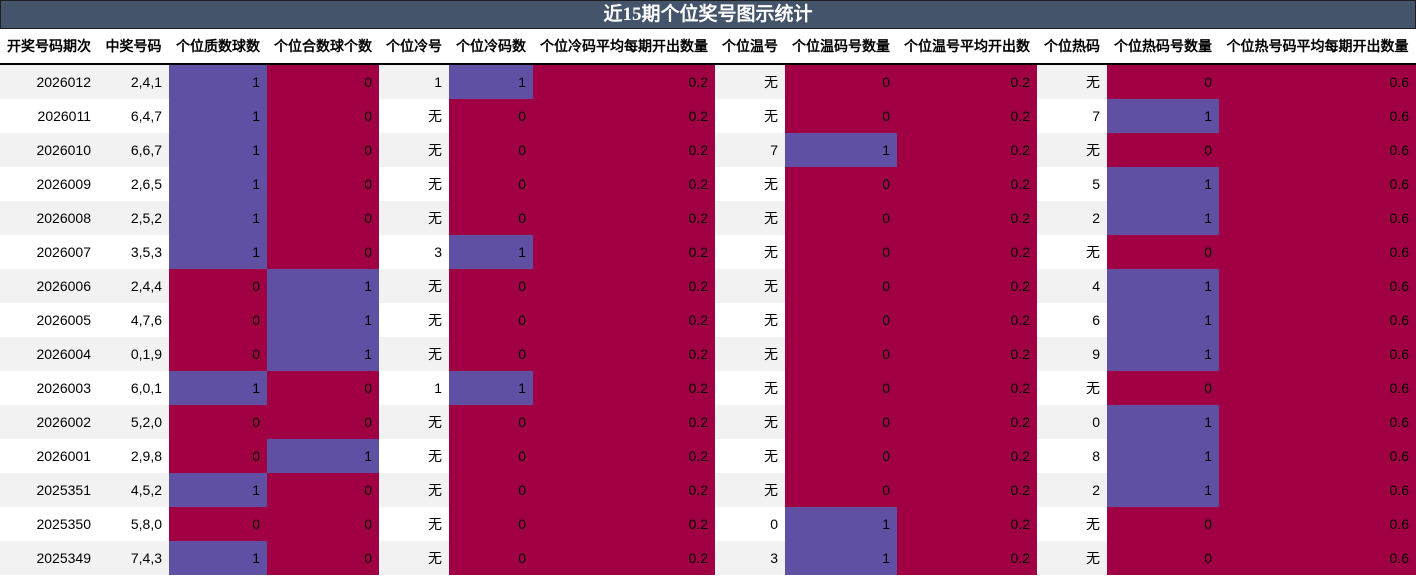  Describe the element at coordinates (1317, 47) in the screenshot. I see `col-header-hot-avg: 个位热号码平均每期开出数量` at that location.